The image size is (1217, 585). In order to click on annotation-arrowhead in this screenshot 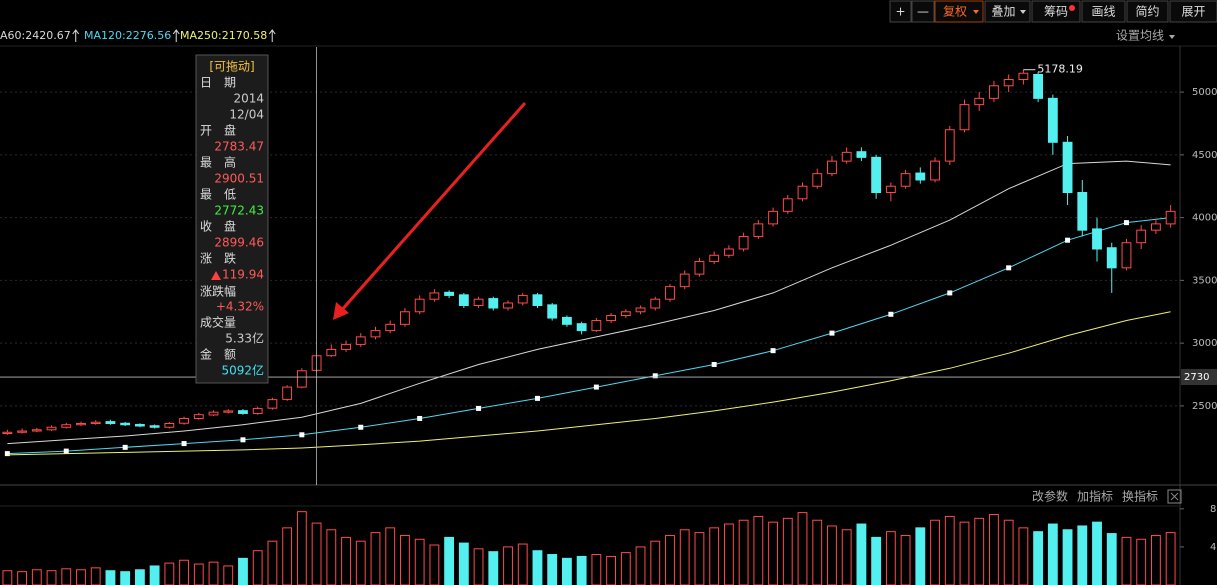, I will do `click(341, 311)`.